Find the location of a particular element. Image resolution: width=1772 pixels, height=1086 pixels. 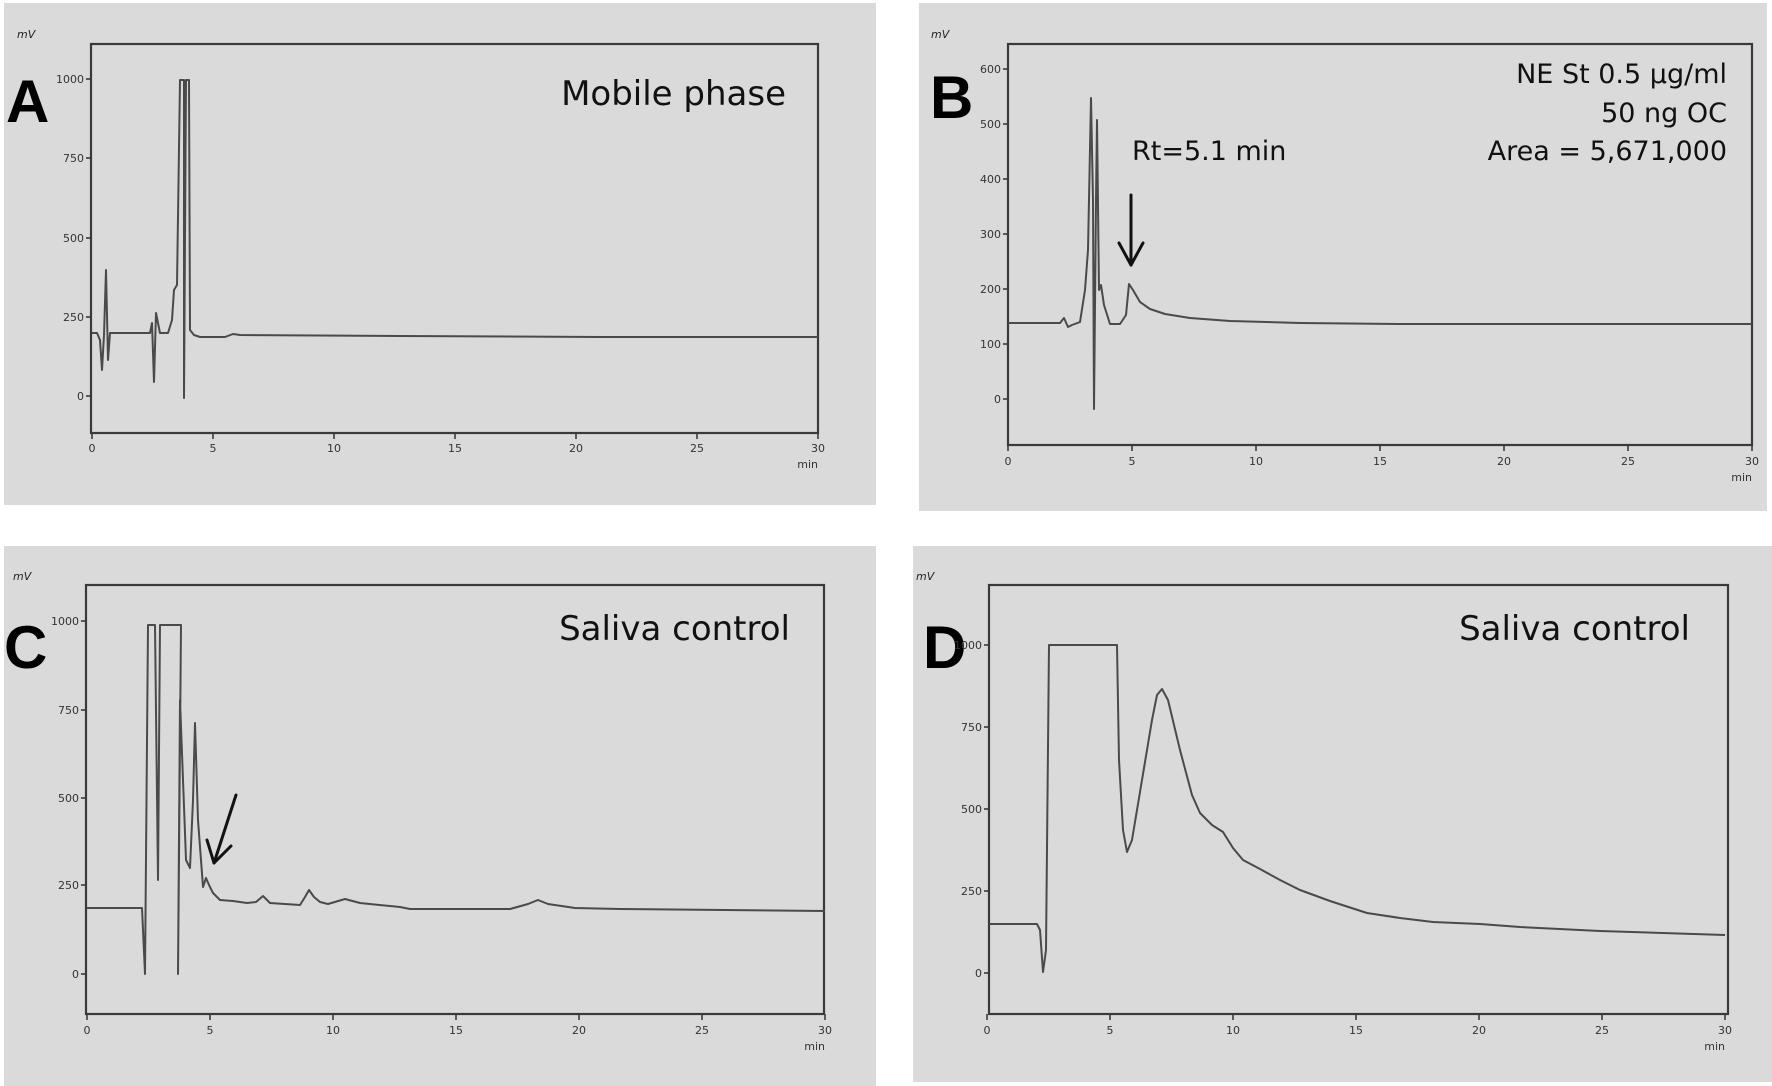

panel-c-arrow-icon is located at coordinates (221, 829).